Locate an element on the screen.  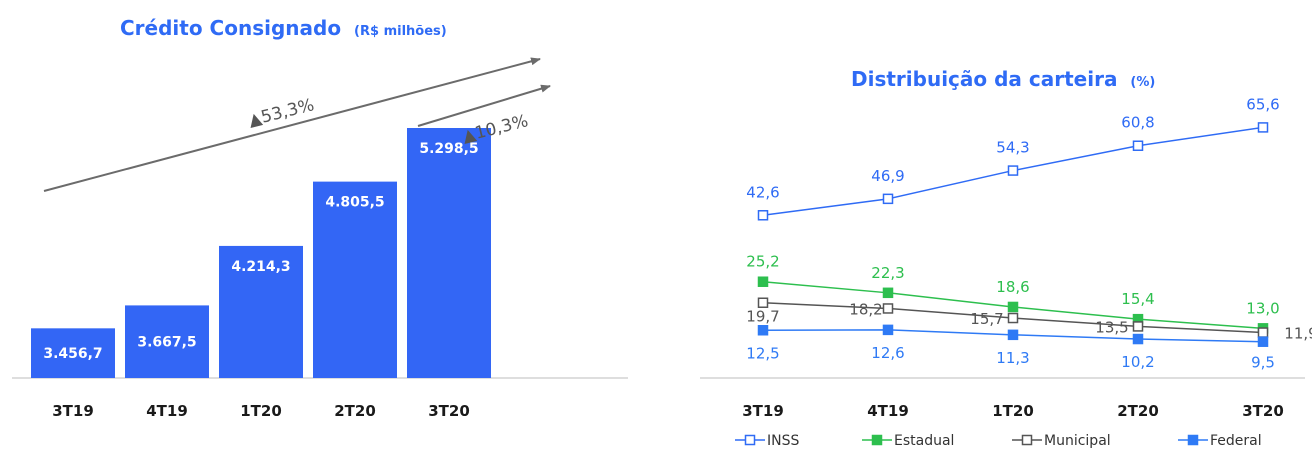
point-label-inss: 65,6 is located at coordinates (1262, 104).